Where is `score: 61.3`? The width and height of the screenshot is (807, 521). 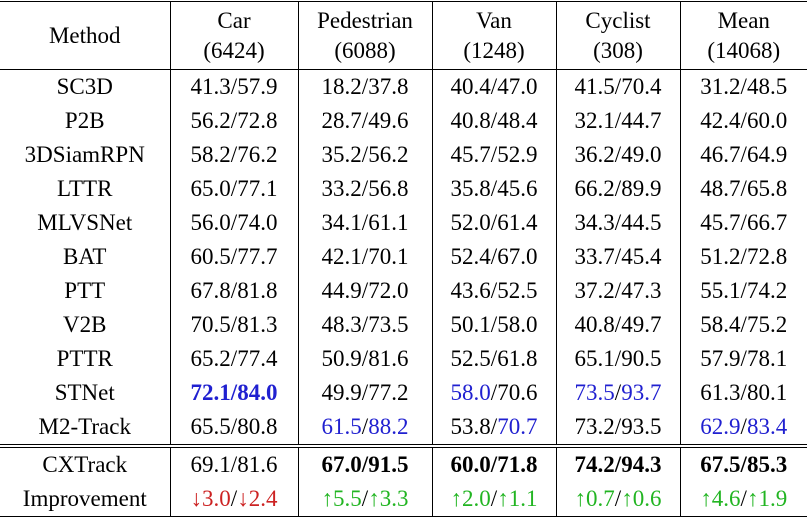 score: 61.3 is located at coordinates (720, 392).